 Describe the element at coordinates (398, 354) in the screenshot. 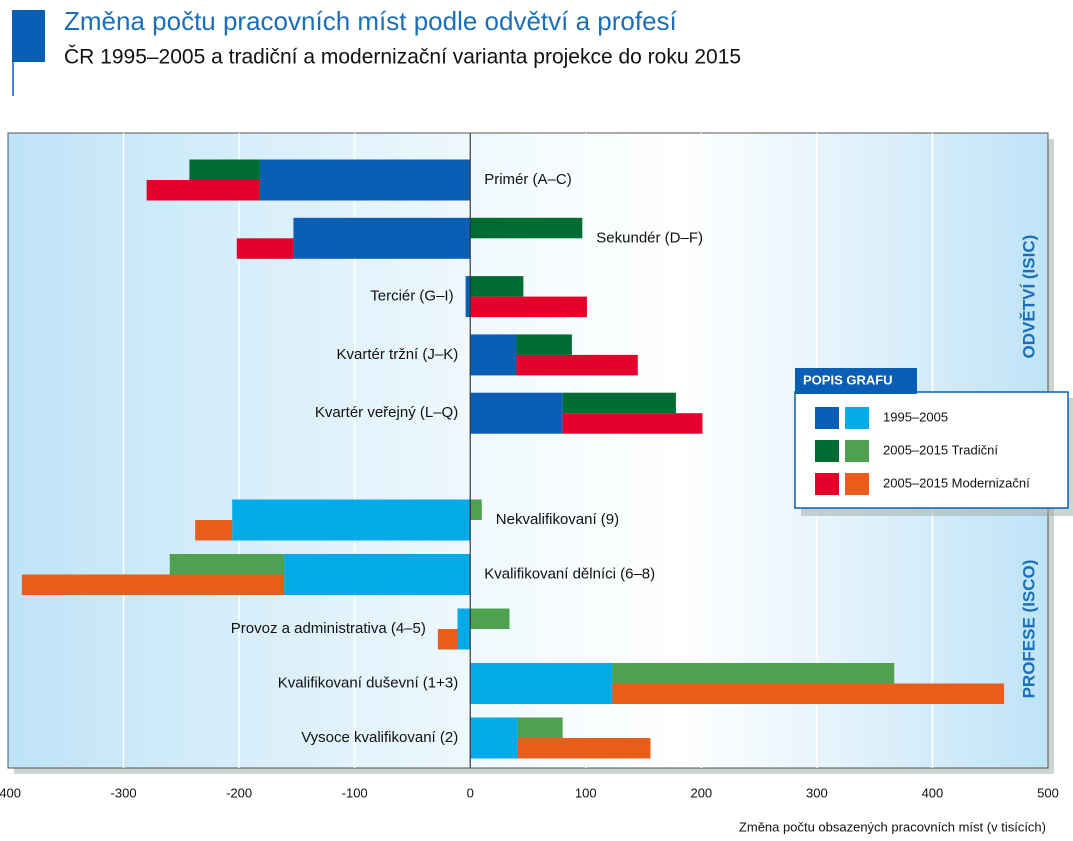

I see `category-label: Kvartér tržní (J–K)` at that location.